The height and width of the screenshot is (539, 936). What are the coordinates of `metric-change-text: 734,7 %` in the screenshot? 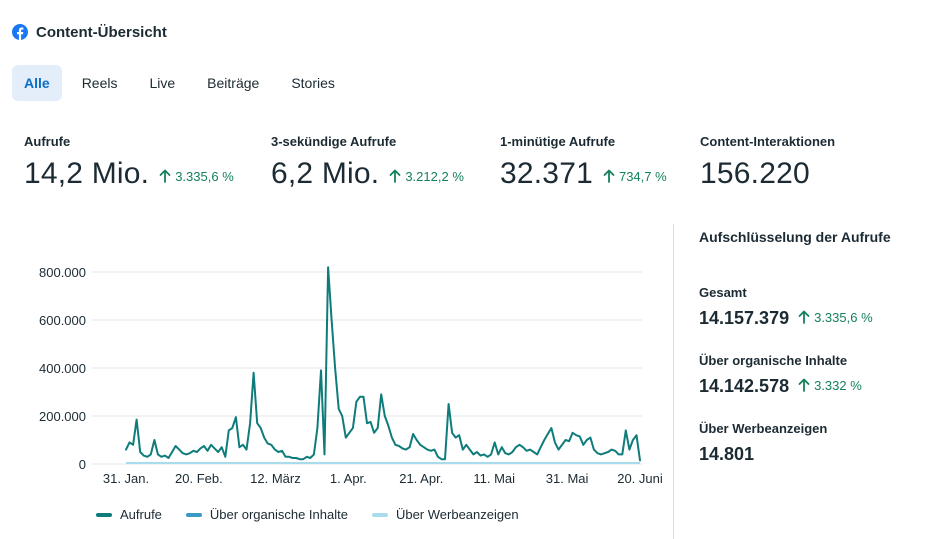 It's located at (642, 176).